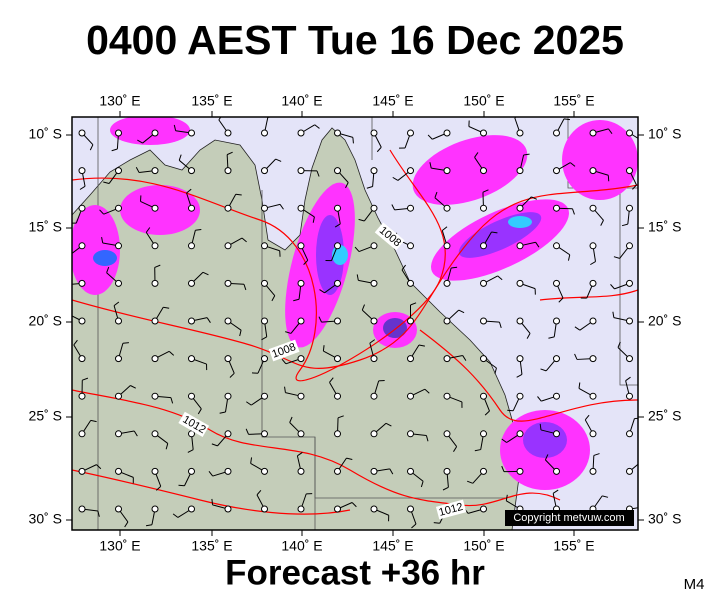 The image size is (711, 600). I want to click on left-lat-label: 15˚ S, so click(45, 227).